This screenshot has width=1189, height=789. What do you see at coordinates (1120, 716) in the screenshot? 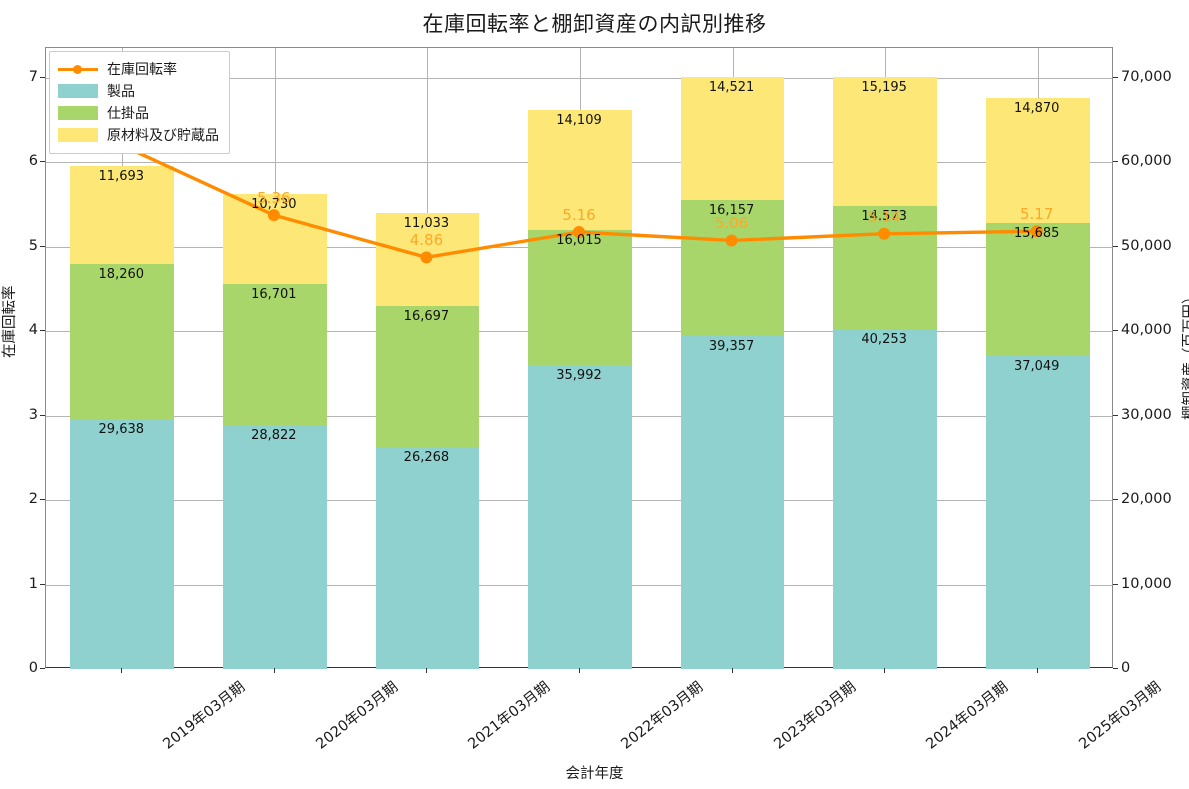
I see `x-axis-tick-label: 2025年03月期` at bounding box center [1120, 716].